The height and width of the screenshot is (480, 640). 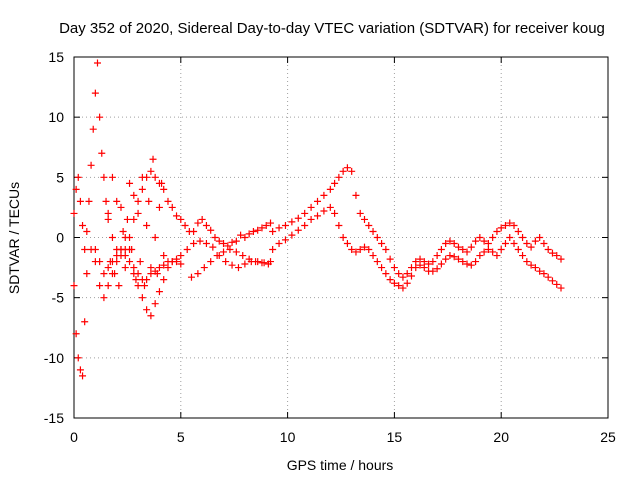 What do you see at coordinates (56, 57) in the screenshot?
I see `y-tick-label: 15` at bounding box center [56, 57].